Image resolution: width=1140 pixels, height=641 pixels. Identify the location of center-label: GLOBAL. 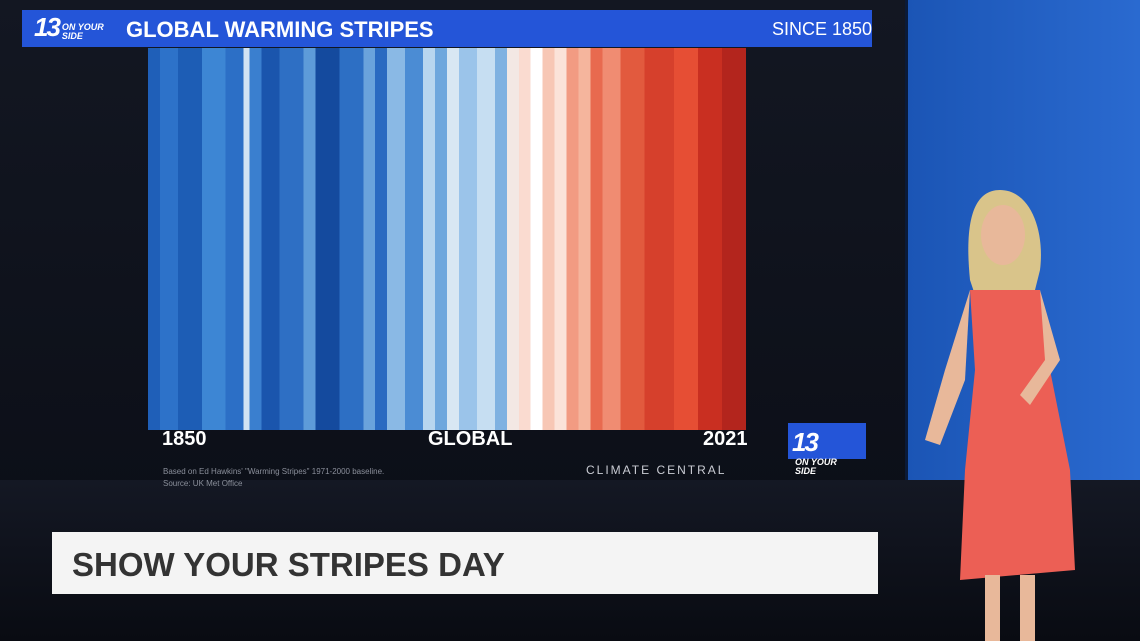
(470, 439).